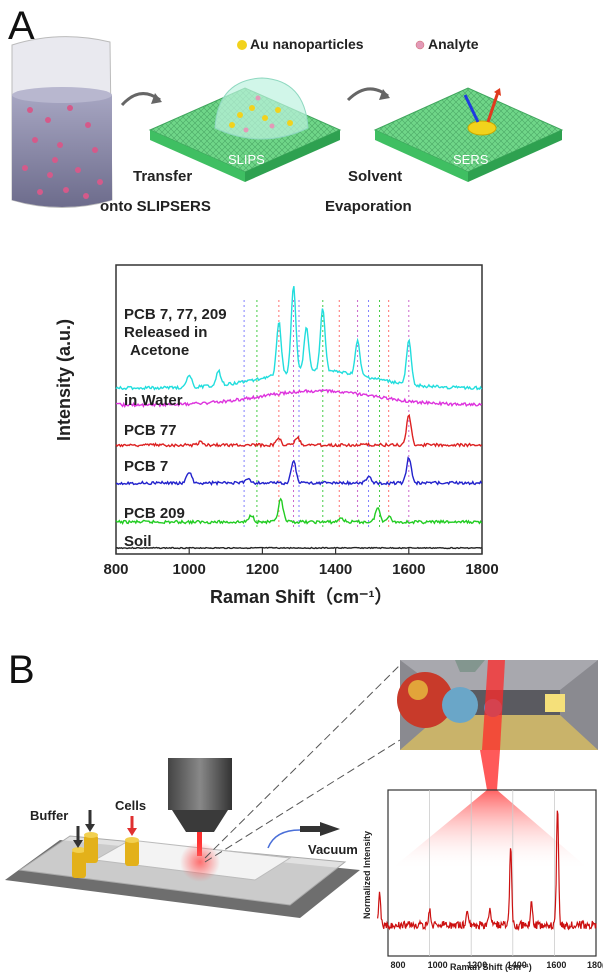  Describe the element at coordinates (132, 841) in the screenshot. I see `cells-inlet` at that location.